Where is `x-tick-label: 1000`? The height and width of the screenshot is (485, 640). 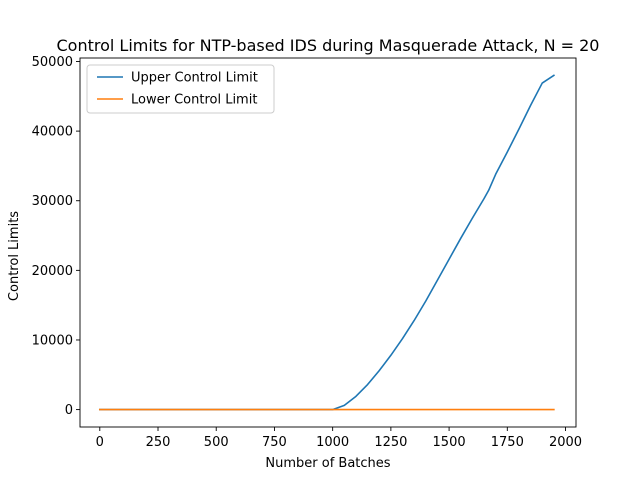 x-tick-label: 1000 is located at coordinates (332, 442).